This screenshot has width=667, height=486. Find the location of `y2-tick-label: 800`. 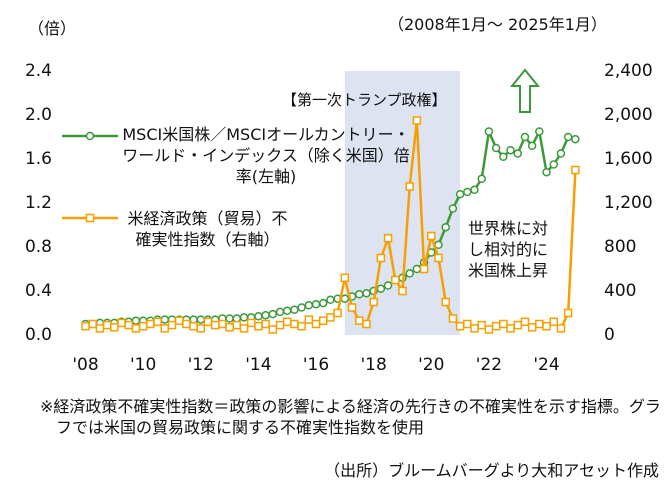

y2-tick-label: 800 is located at coordinates (620, 247).